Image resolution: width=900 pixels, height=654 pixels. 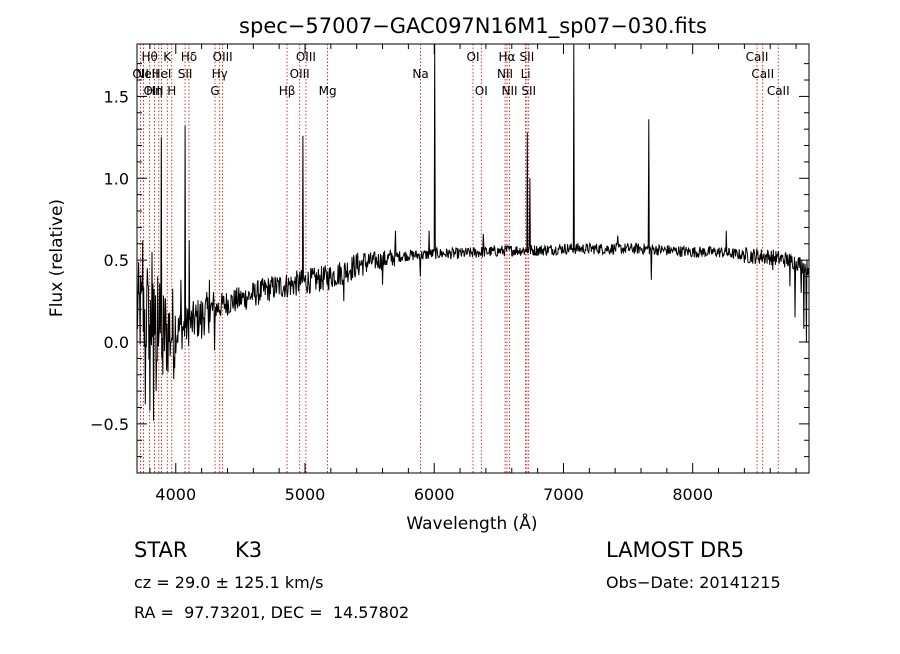 What do you see at coordinates (140, 74) in the screenshot?
I see `line-marker-label-0: OII` at bounding box center [140, 74].